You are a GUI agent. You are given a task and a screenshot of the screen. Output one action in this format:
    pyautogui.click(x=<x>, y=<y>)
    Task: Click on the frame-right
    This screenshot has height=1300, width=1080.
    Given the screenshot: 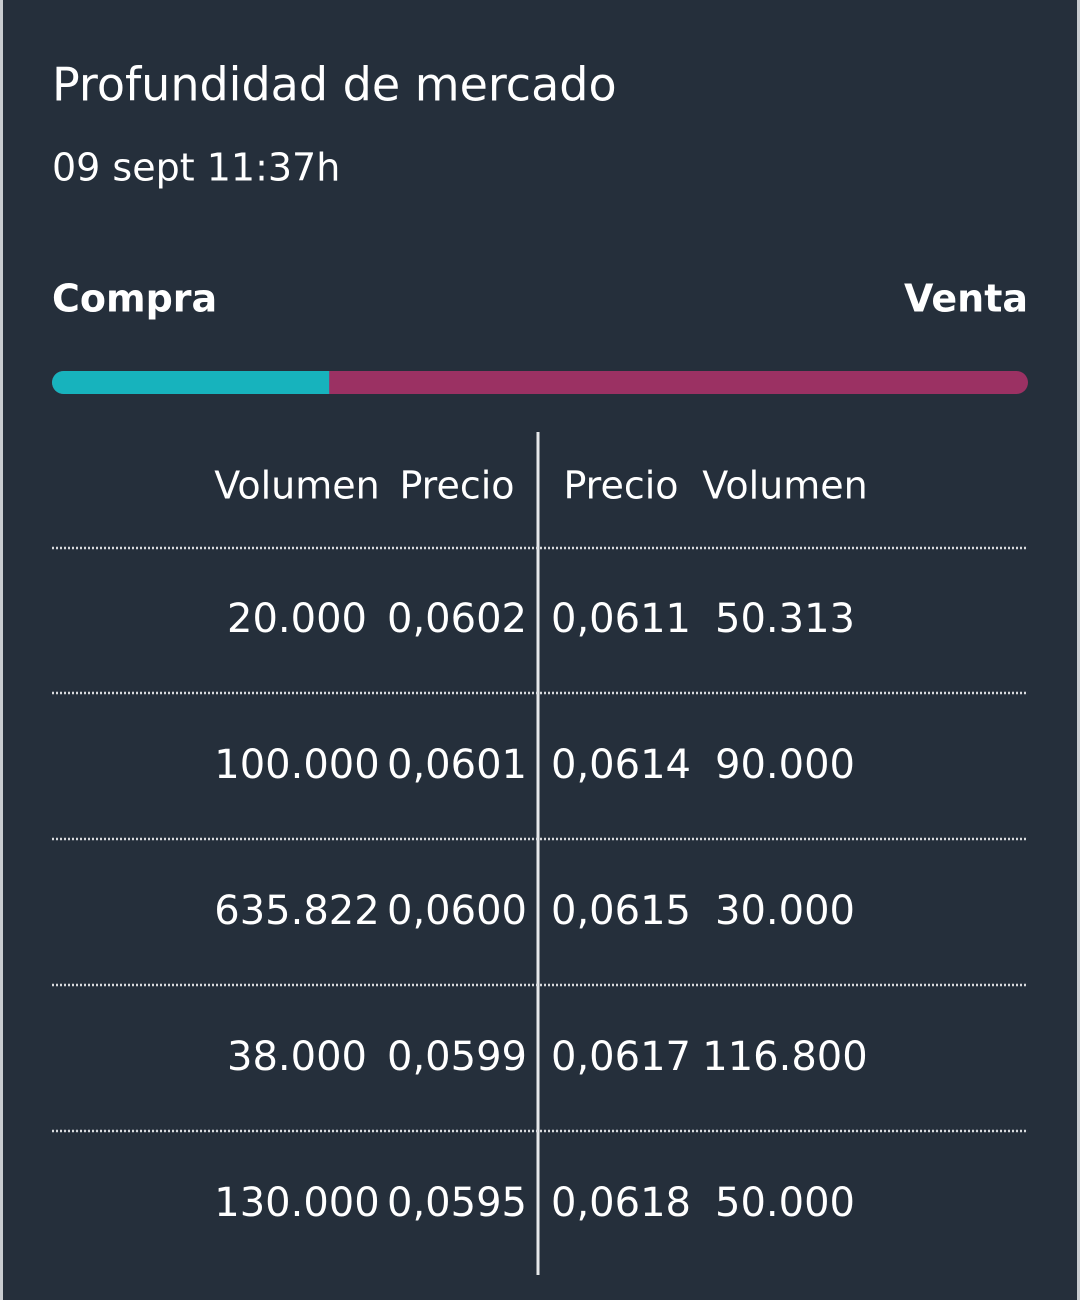 What is the action you would take?
    pyautogui.click(x=1078, y=650)
    